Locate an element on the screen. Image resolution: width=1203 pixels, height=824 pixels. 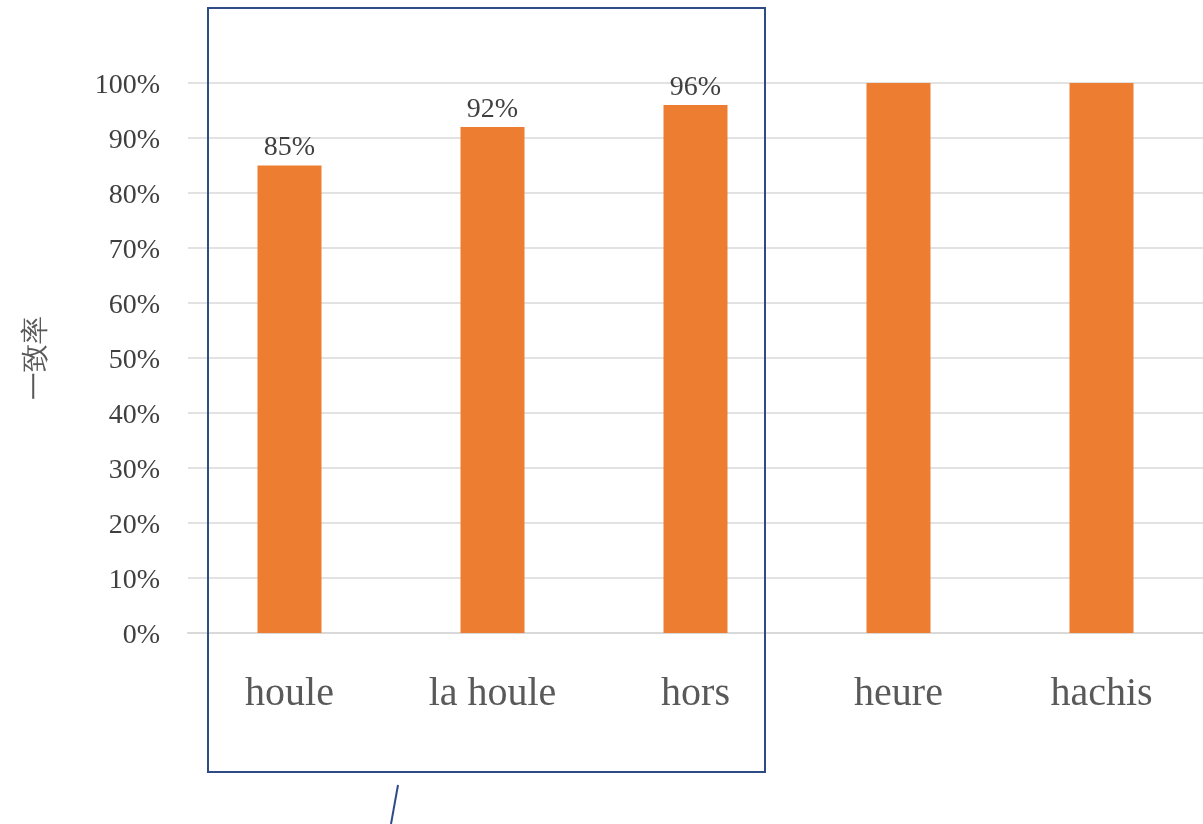
y-tick-label: 70% is located at coordinates (134, 248).